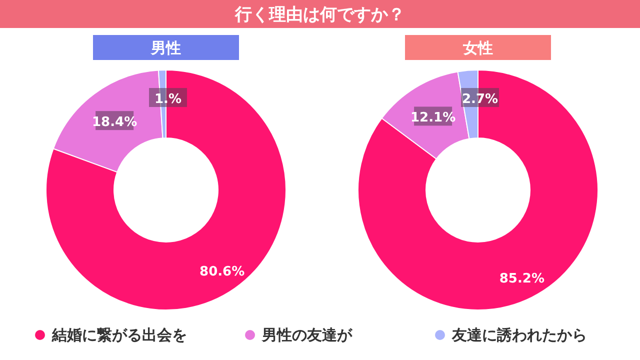 Image resolution: width=640 pixels, height=360 pixels. Describe the element at coordinates (115, 122) in the screenshot. I see `data-label: 18.4%` at that location.